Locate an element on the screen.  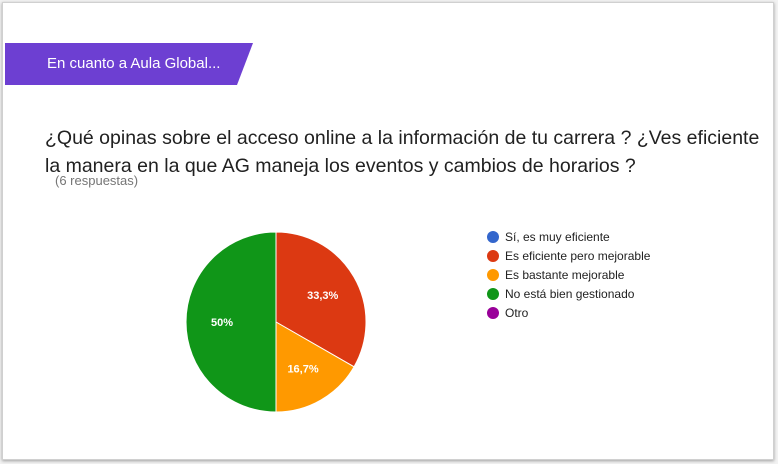
section-header-background is located at coordinates (129, 64).